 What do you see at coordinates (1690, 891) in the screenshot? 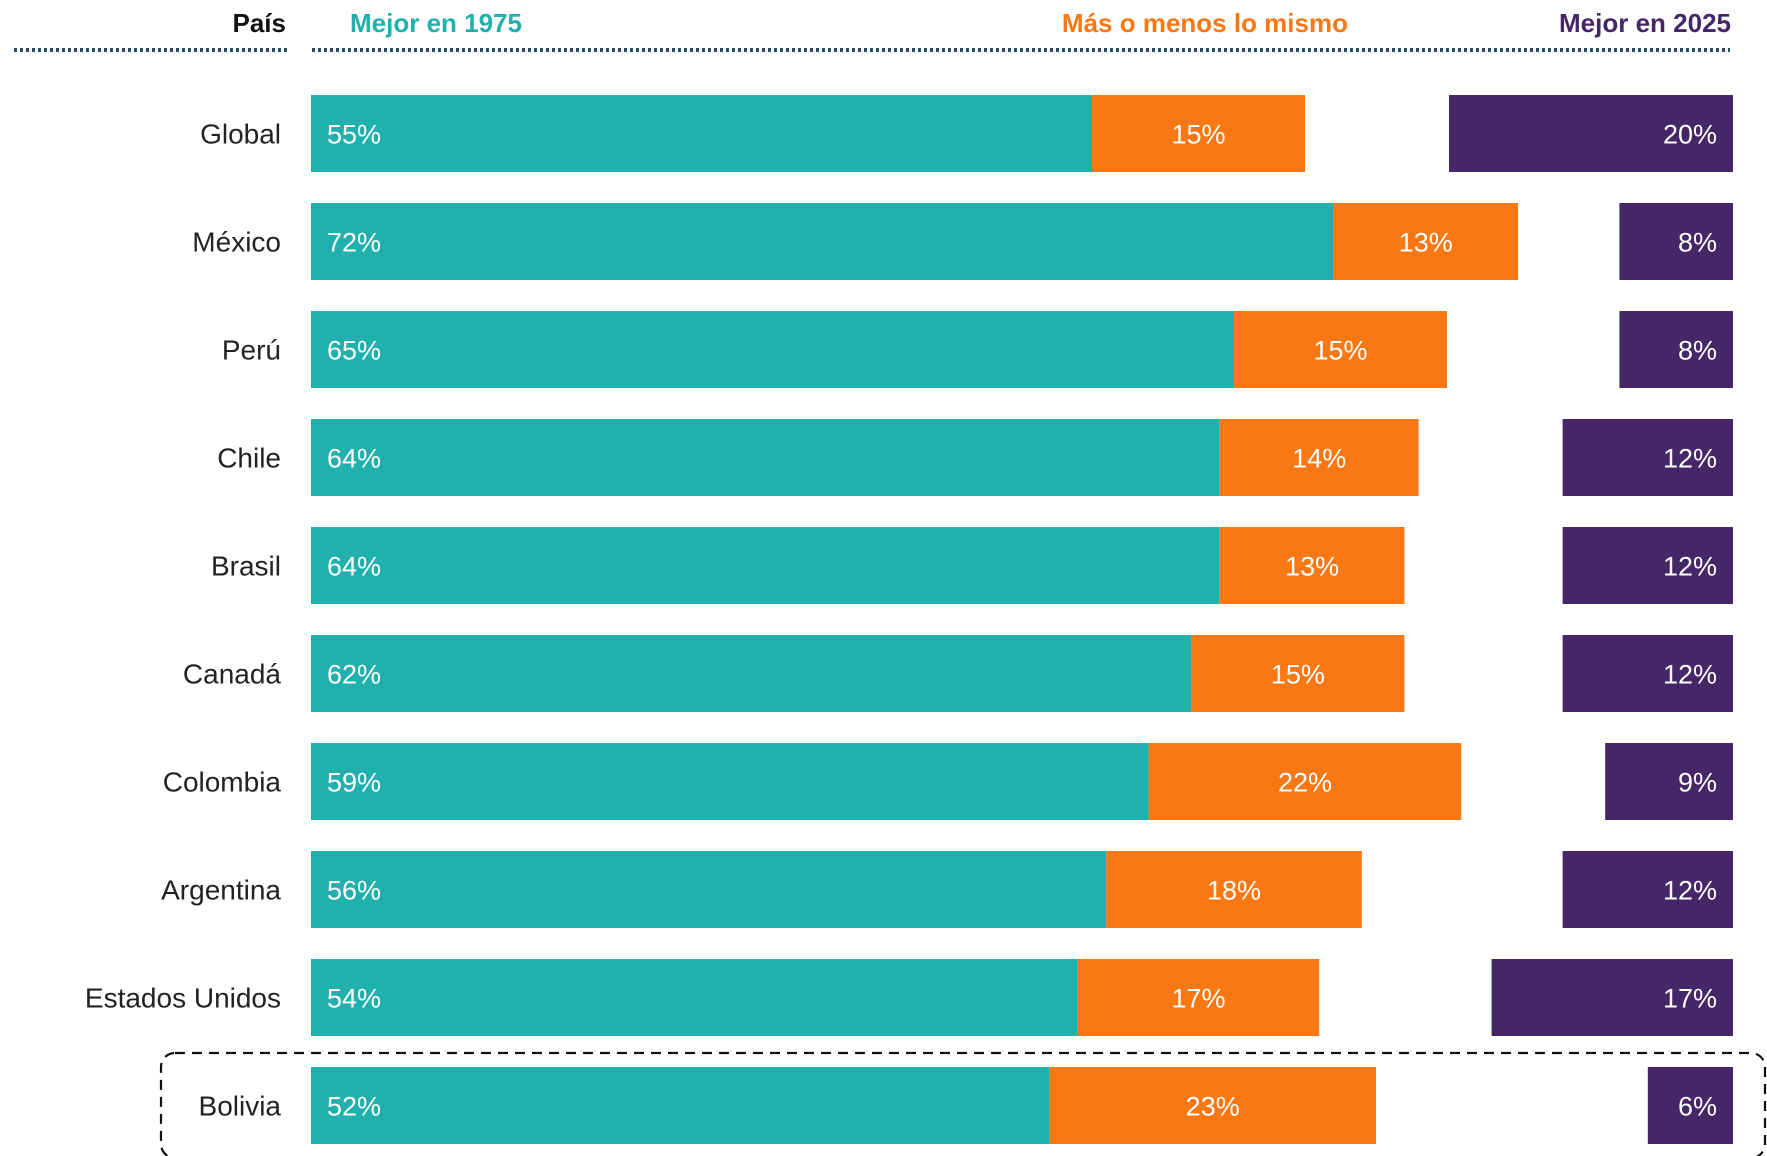
I see `value-2025-argentina: 12%` at bounding box center [1690, 891].